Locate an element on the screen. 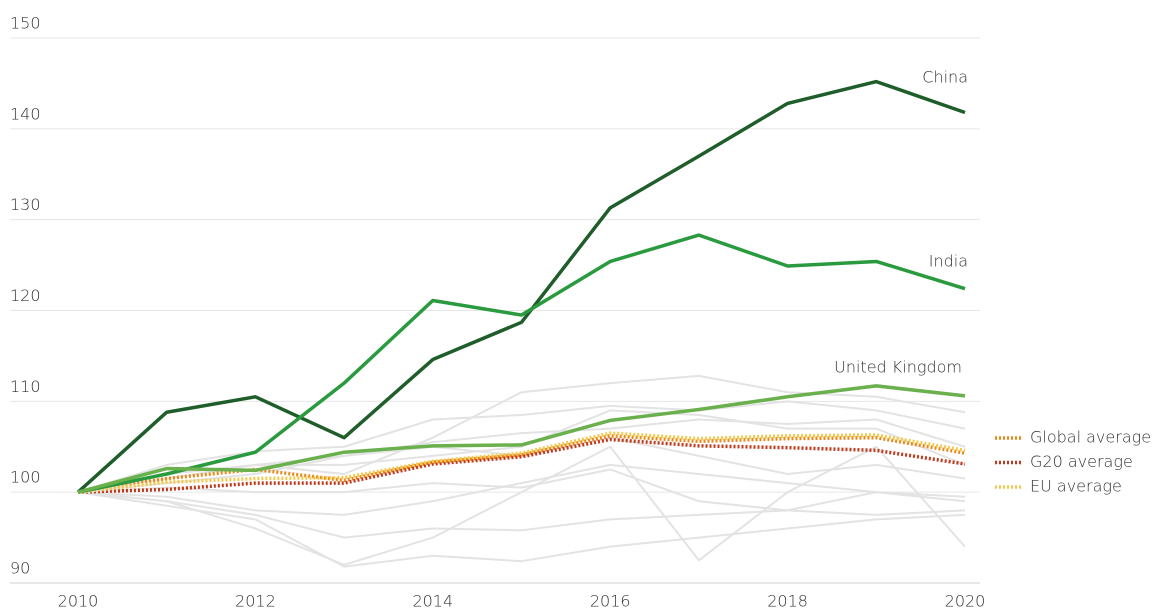  y-tick-label: 100 is located at coordinates (25, 477).